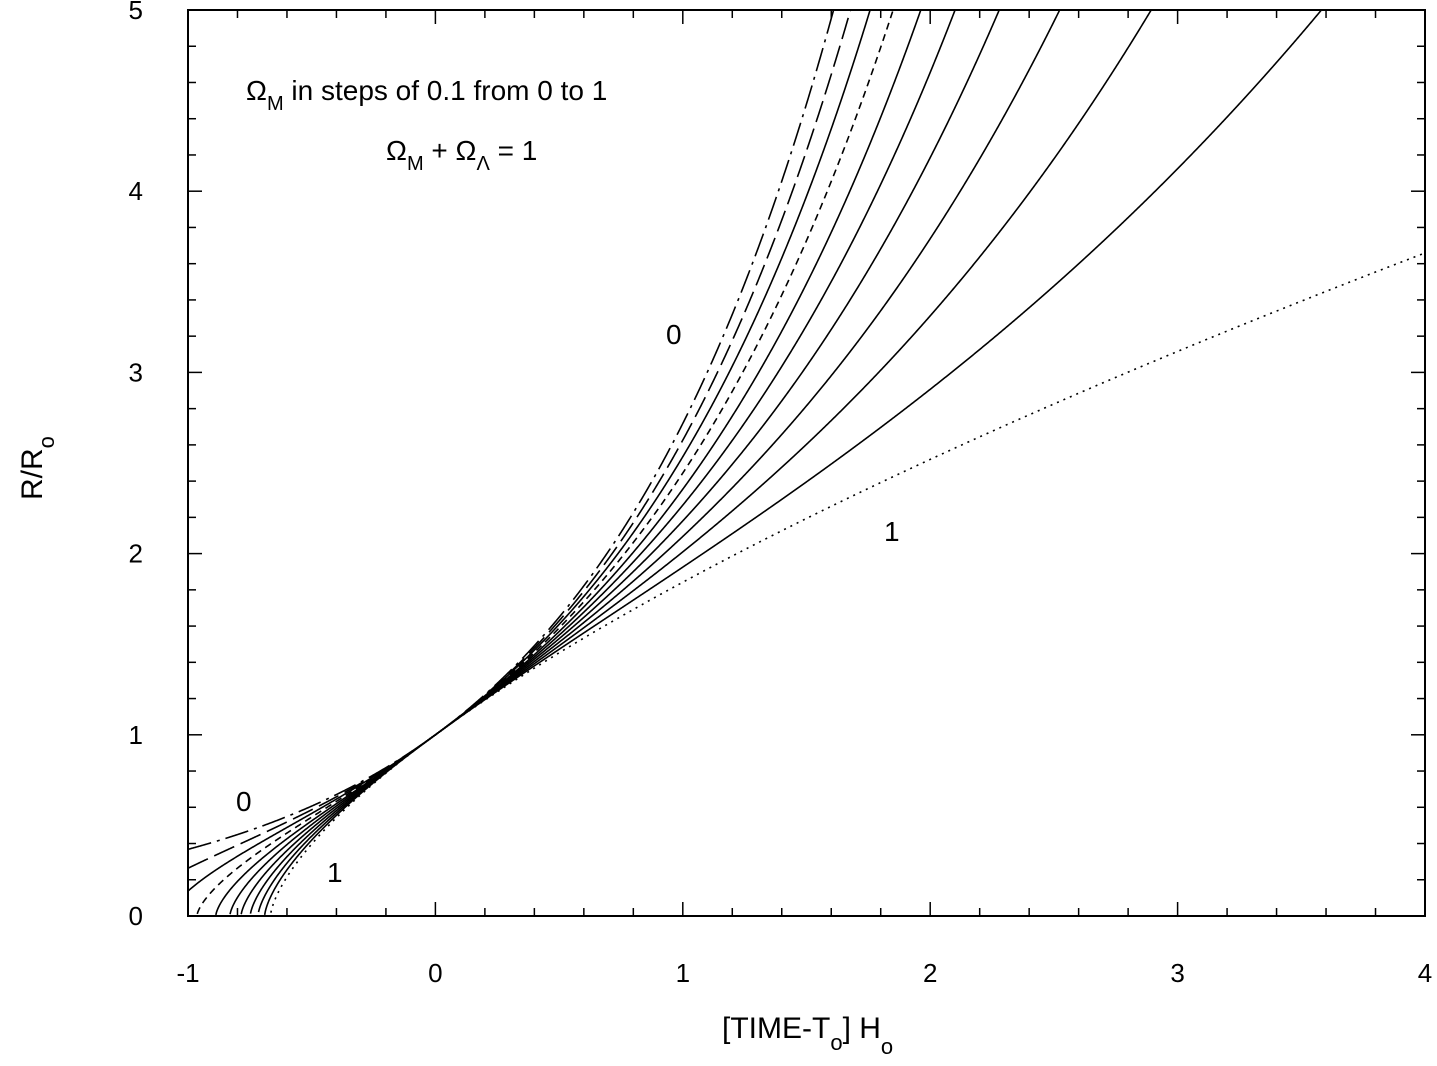 The width and height of the screenshot is (1437, 1066). I want to click on y-tick-label: 2, so click(136, 554).